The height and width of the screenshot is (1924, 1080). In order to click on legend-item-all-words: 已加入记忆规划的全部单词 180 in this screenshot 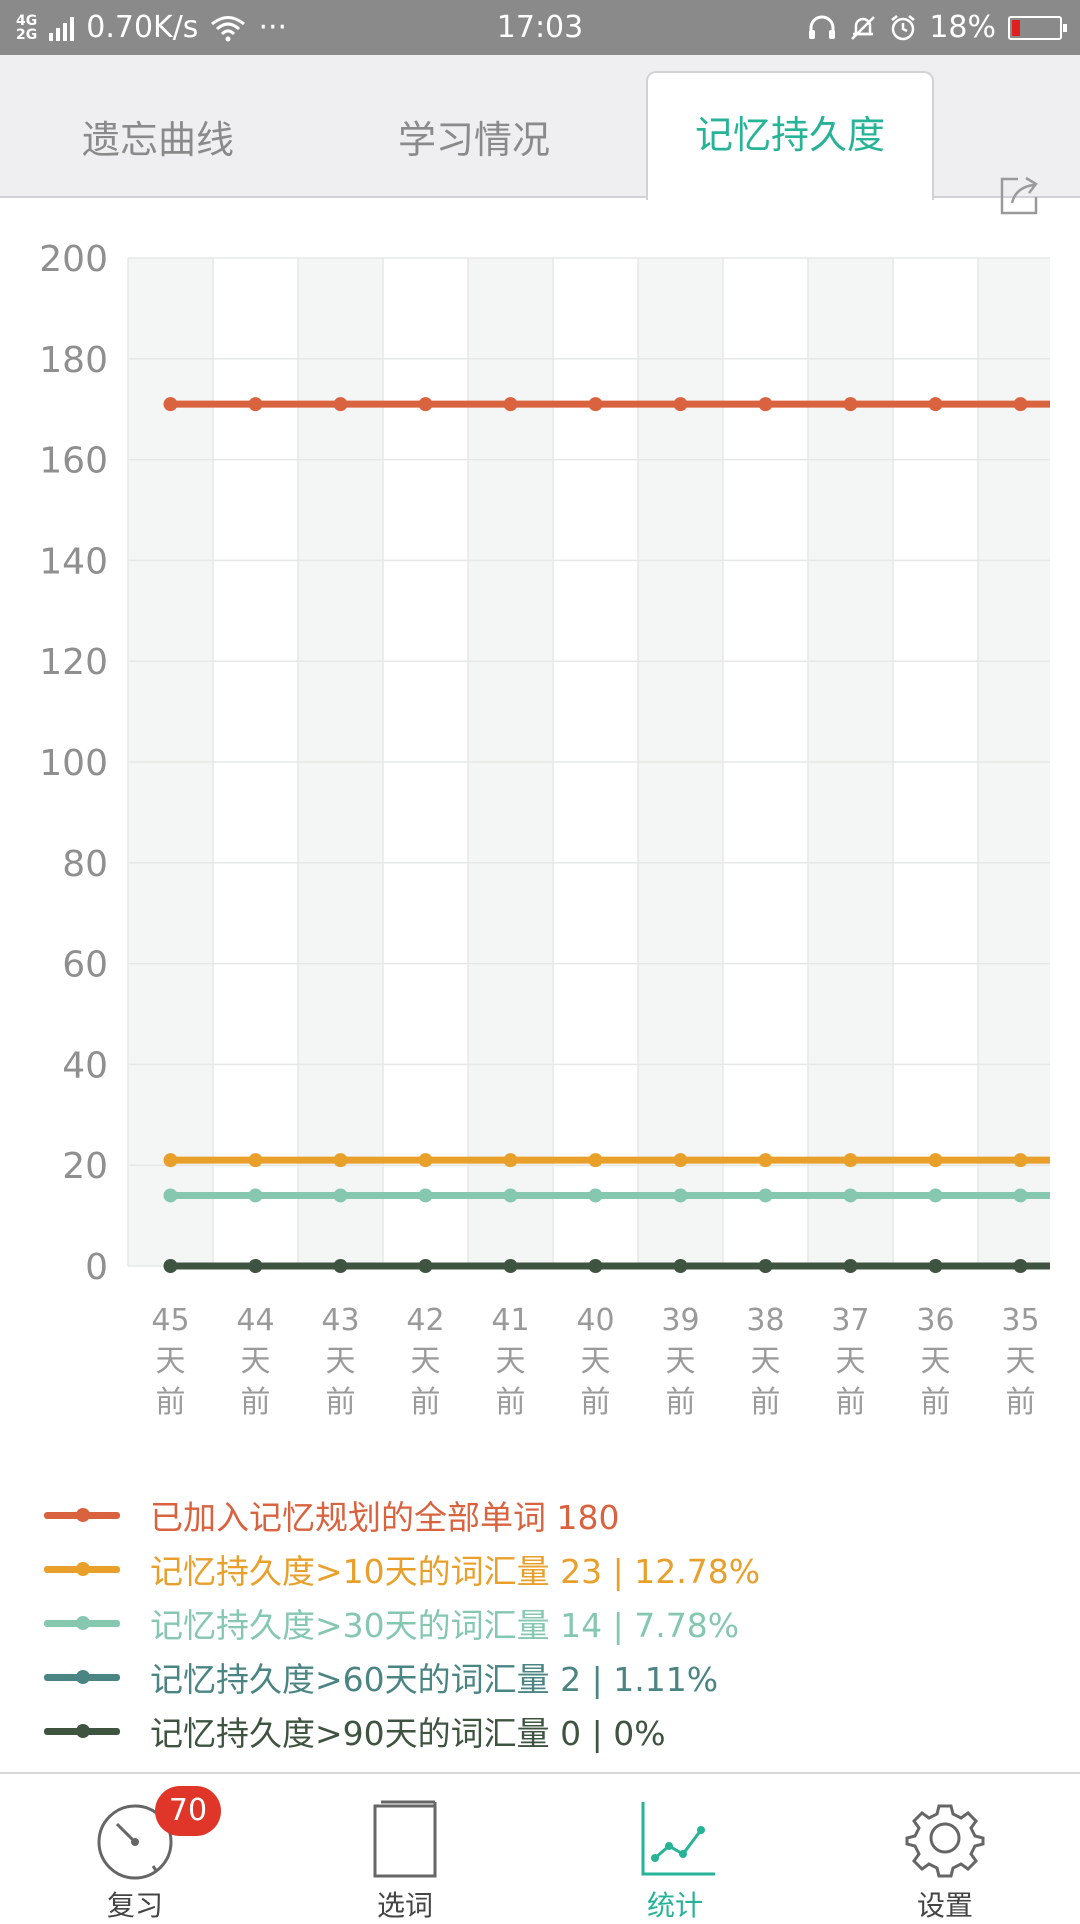, I will do `click(331, 1515)`.